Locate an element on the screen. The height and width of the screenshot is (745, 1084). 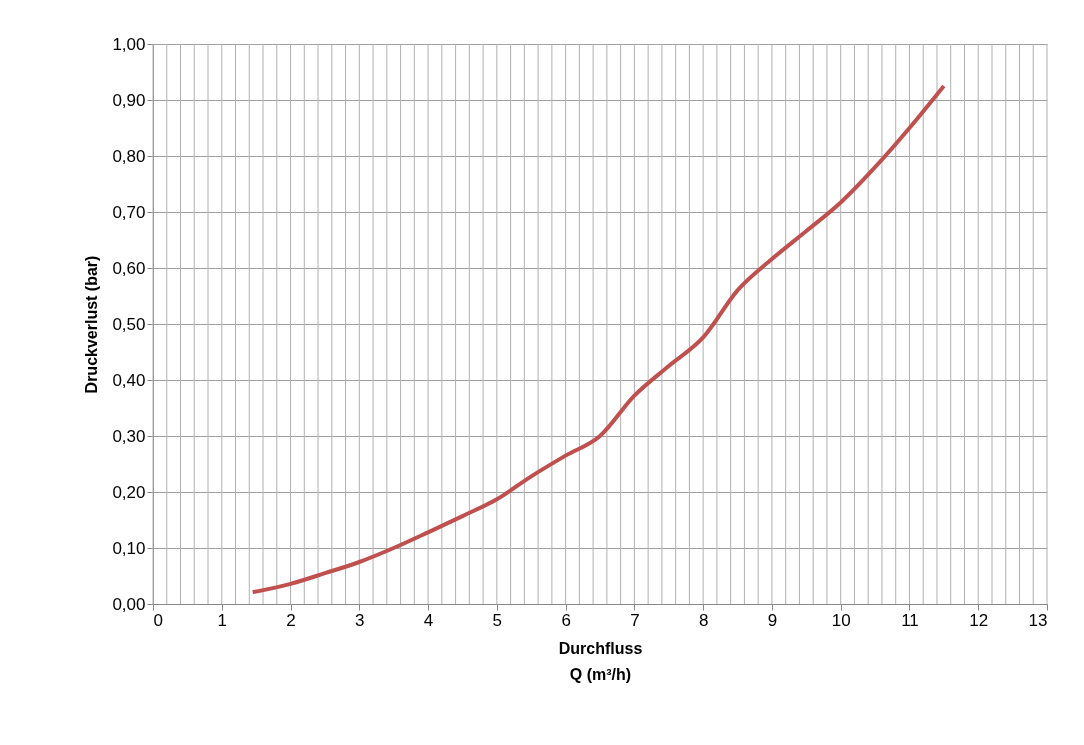
x-tick-label: 0 is located at coordinates (158, 620).